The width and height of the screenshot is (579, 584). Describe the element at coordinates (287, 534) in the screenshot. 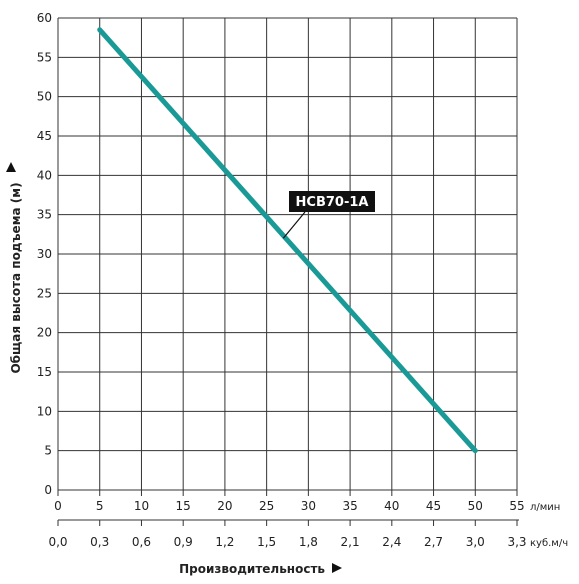

I see `secondary-x-axis: 0,0 0,3 0,6 0,9 1,2 1,5 1,8 2,1 2,4 2,7 3,0 3,3` at that location.